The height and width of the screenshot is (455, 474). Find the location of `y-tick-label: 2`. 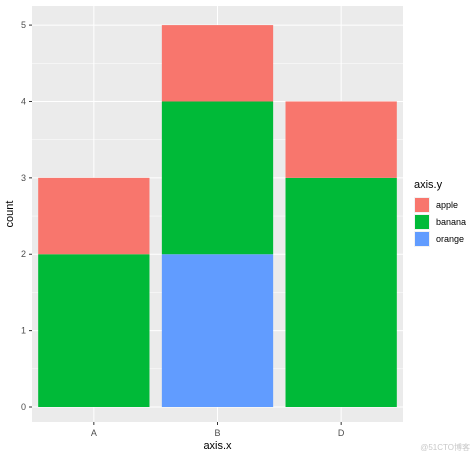

y-tick-label: 2 is located at coordinates (23, 254).